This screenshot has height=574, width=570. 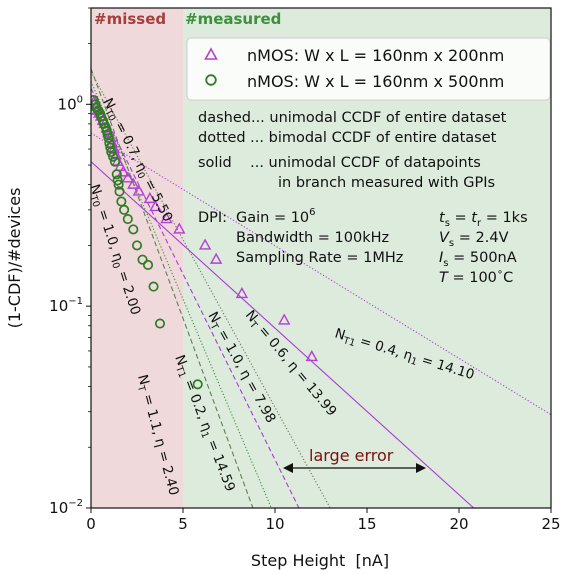 I want to click on missed-region, so click(x=137, y=258).